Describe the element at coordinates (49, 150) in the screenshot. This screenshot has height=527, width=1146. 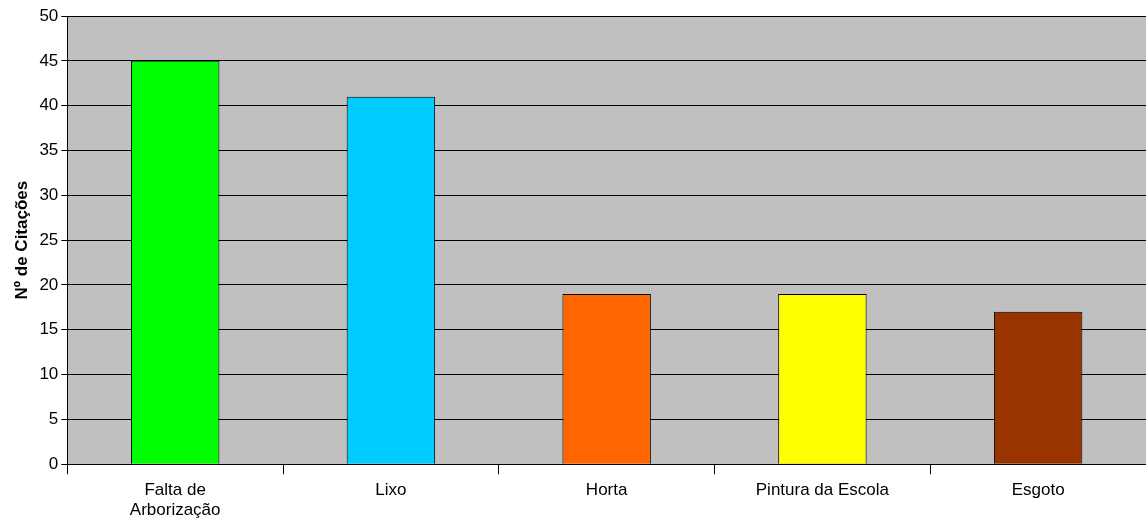
I see `y-tick-label: 35` at that location.